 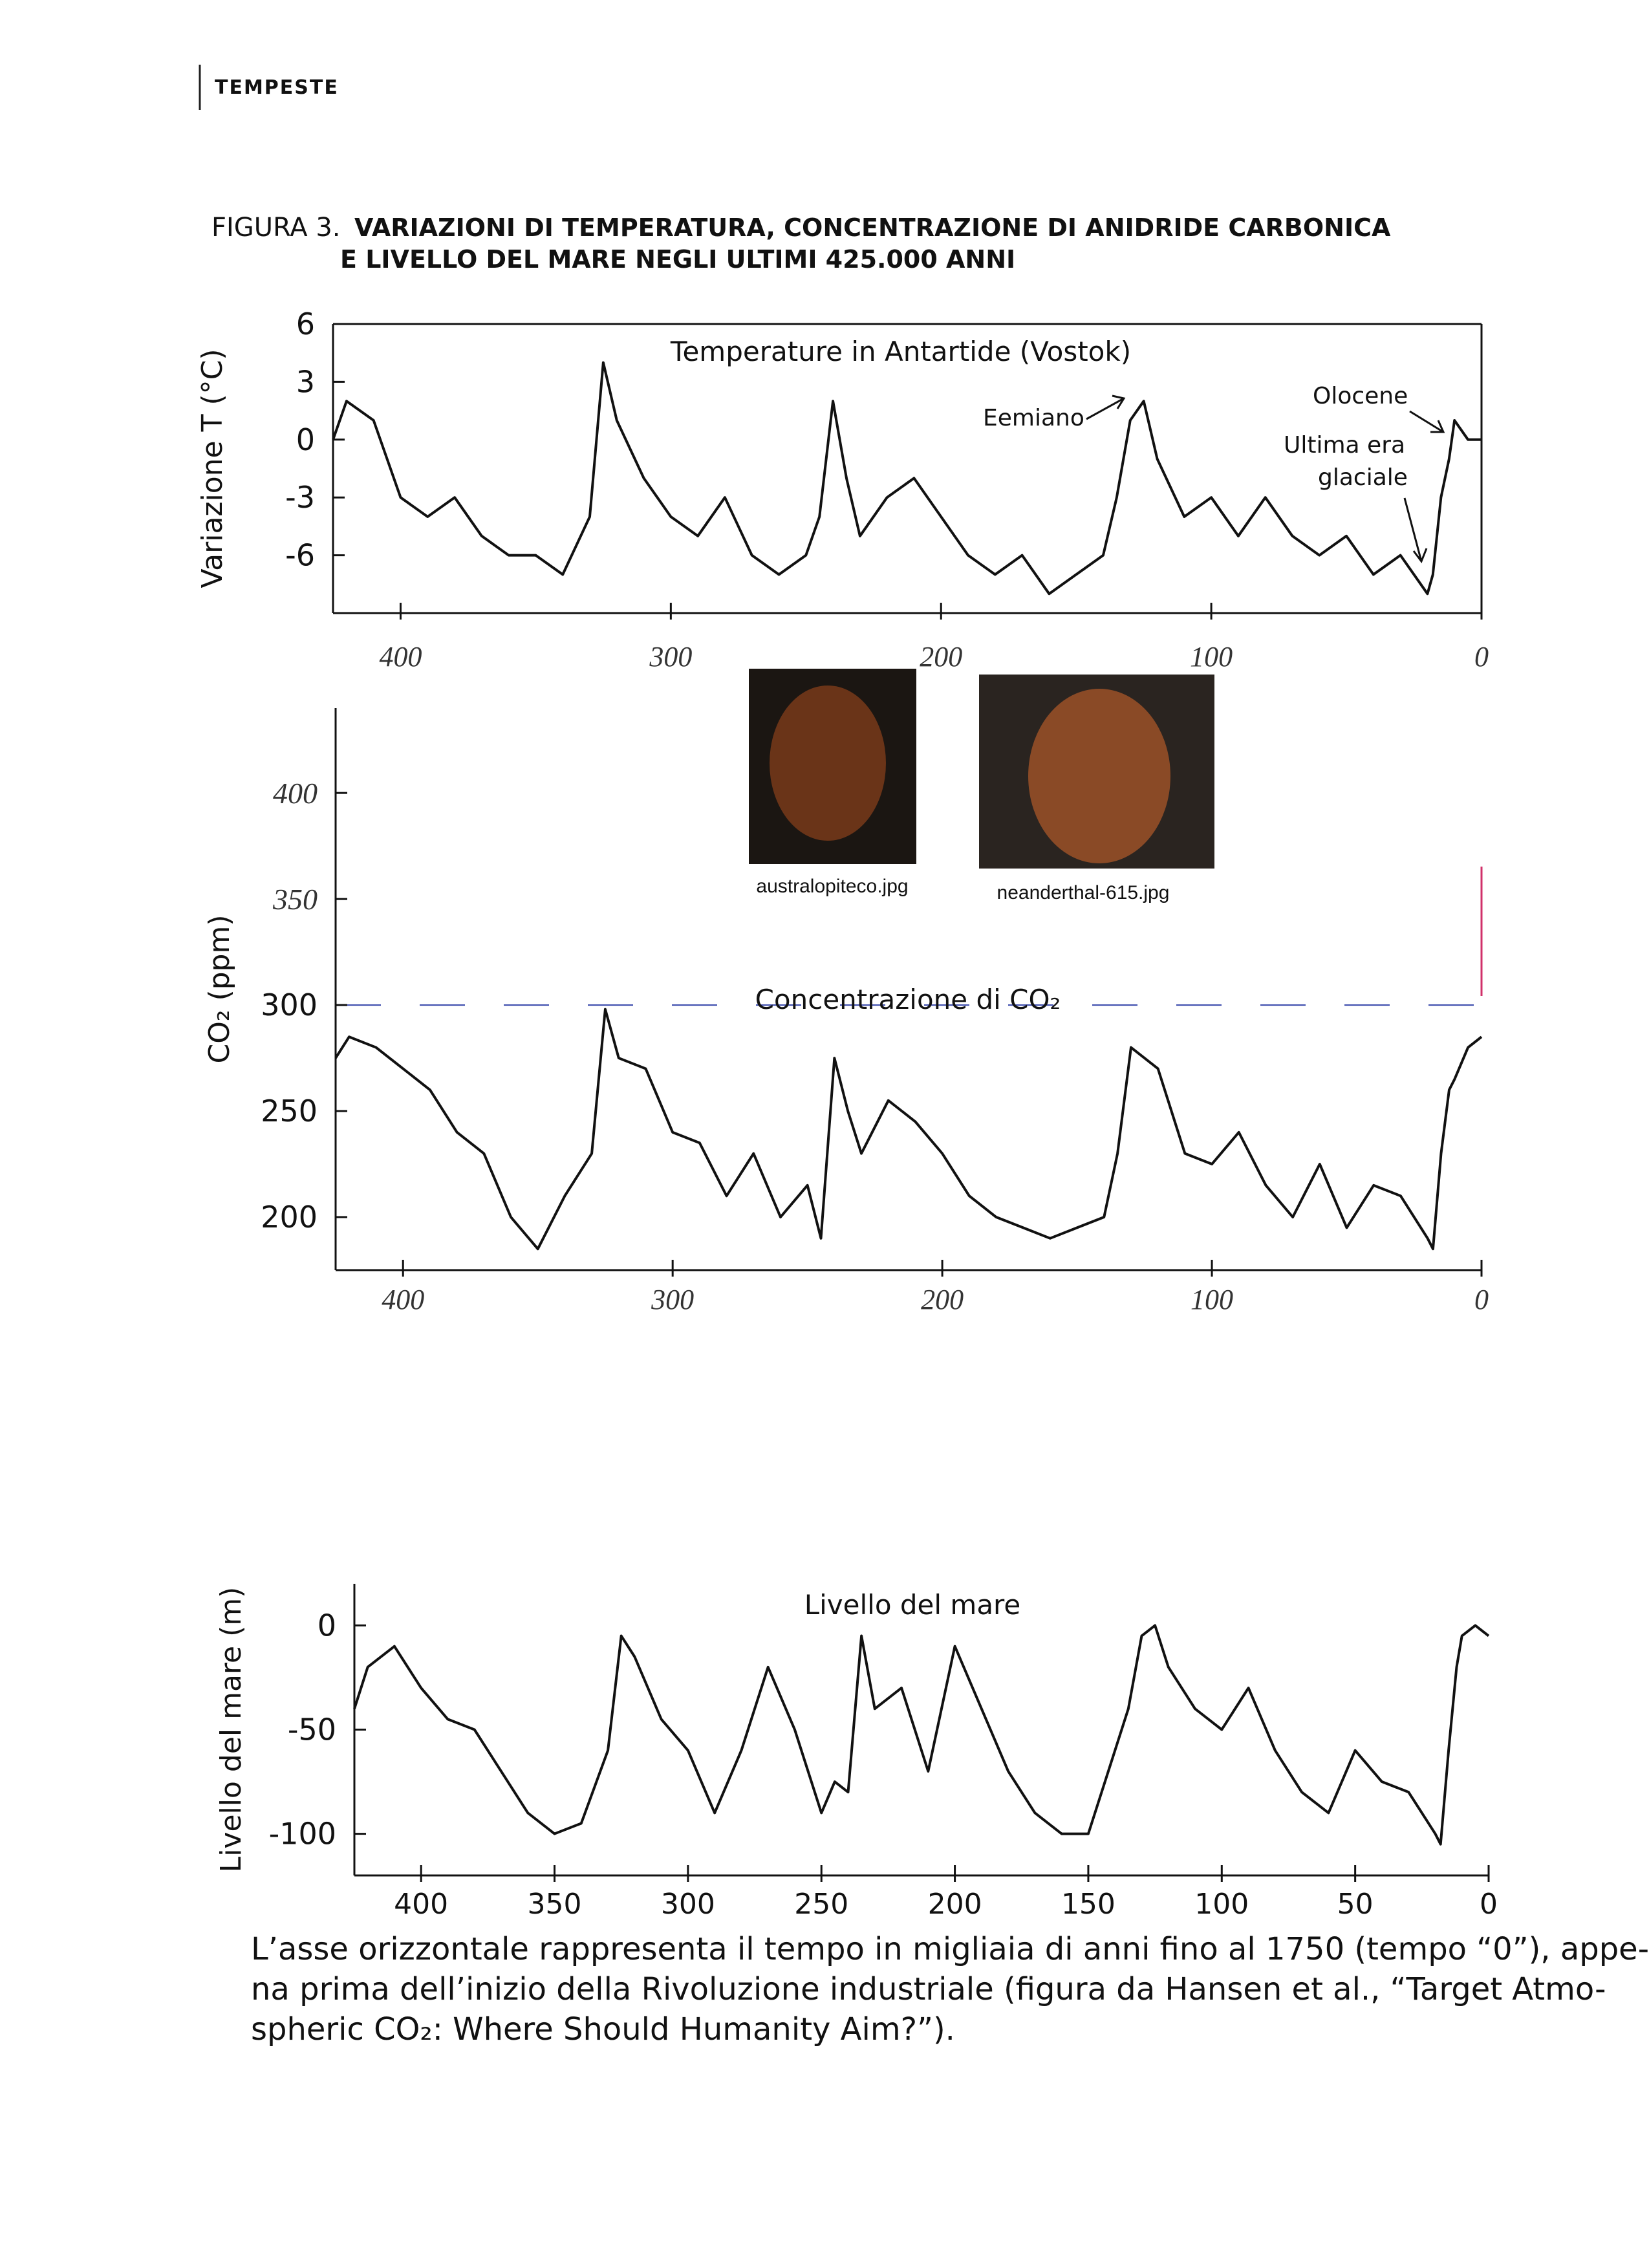 What do you see at coordinates (900, 351) in the screenshot?
I see `chart-title: Temperature in Antartide (Vostok)` at bounding box center [900, 351].